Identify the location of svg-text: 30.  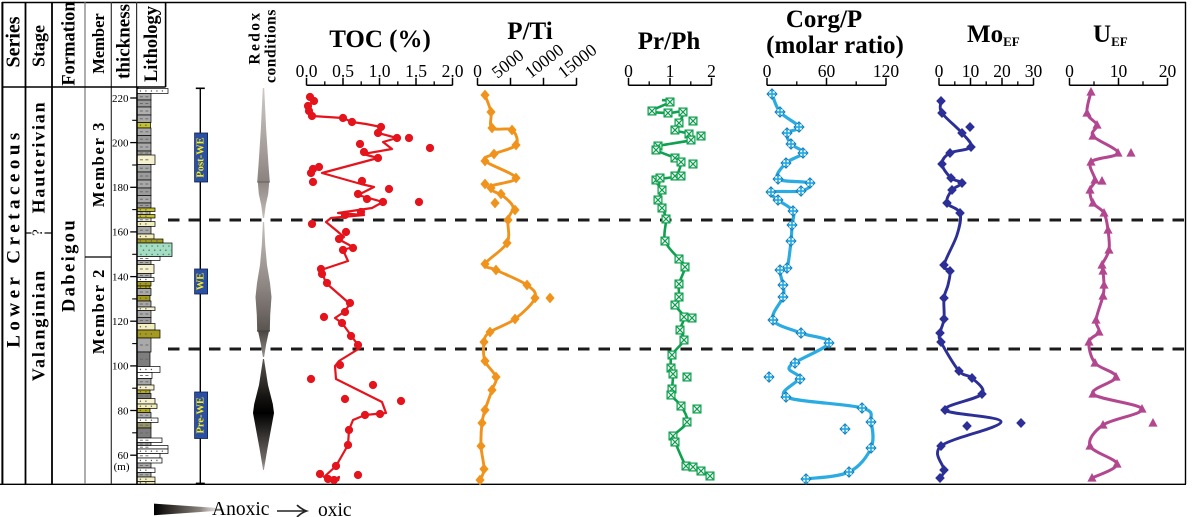
(1034, 71).